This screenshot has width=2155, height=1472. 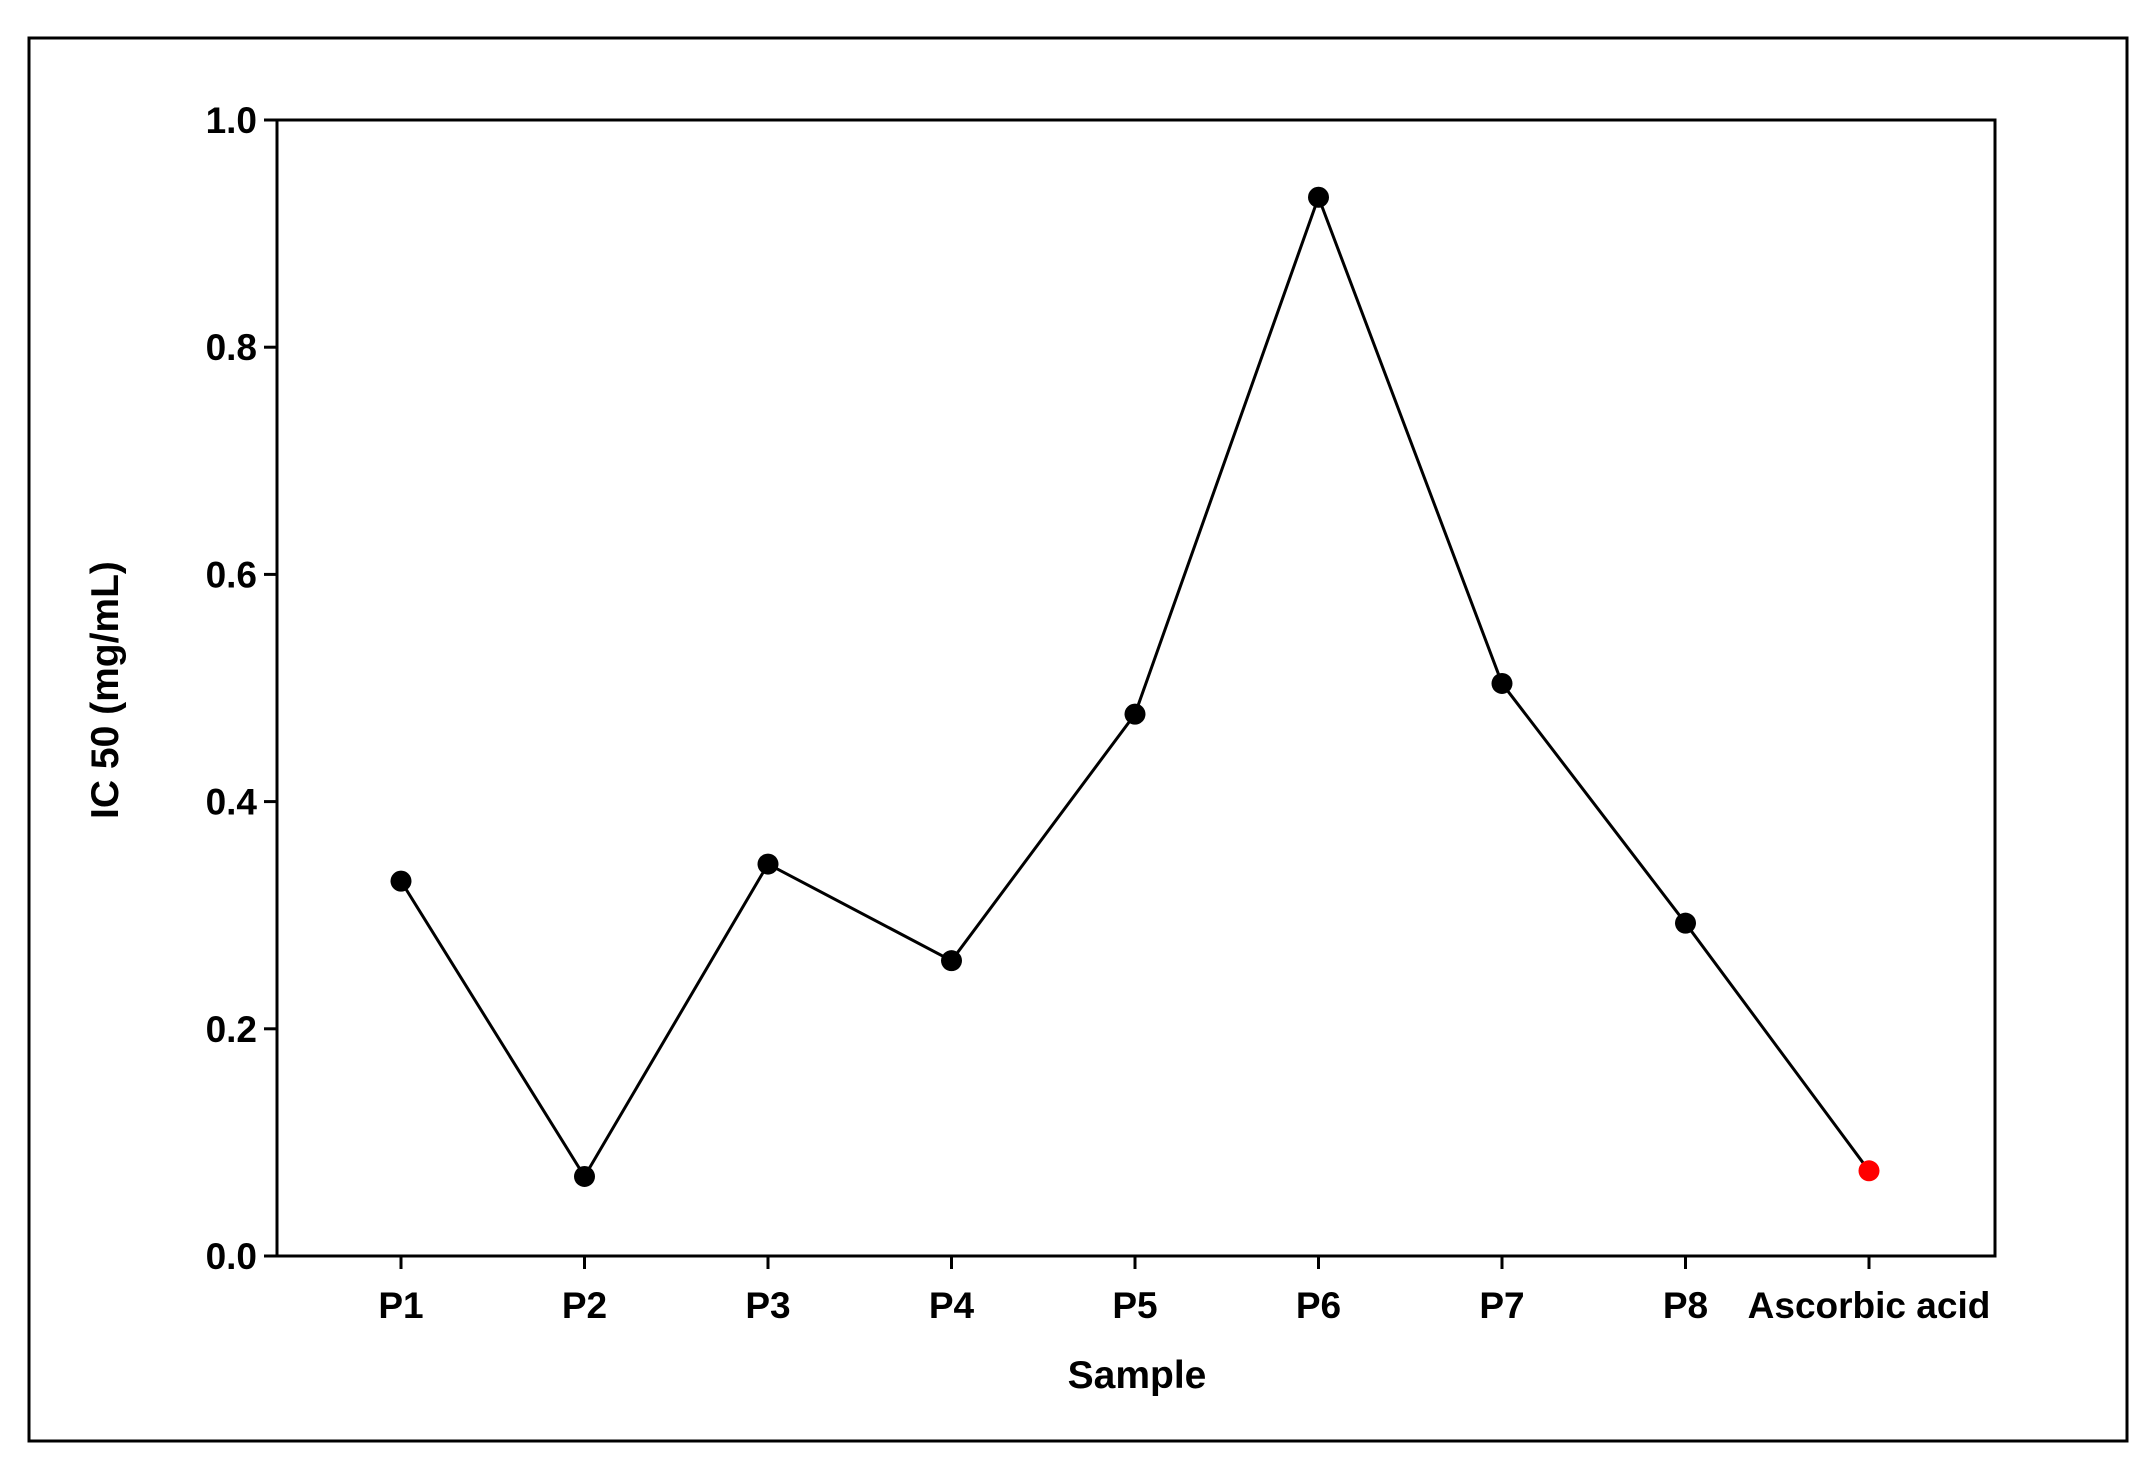 What do you see at coordinates (232, 802) in the screenshot?
I see `y-tick-label: 0.4` at bounding box center [232, 802].